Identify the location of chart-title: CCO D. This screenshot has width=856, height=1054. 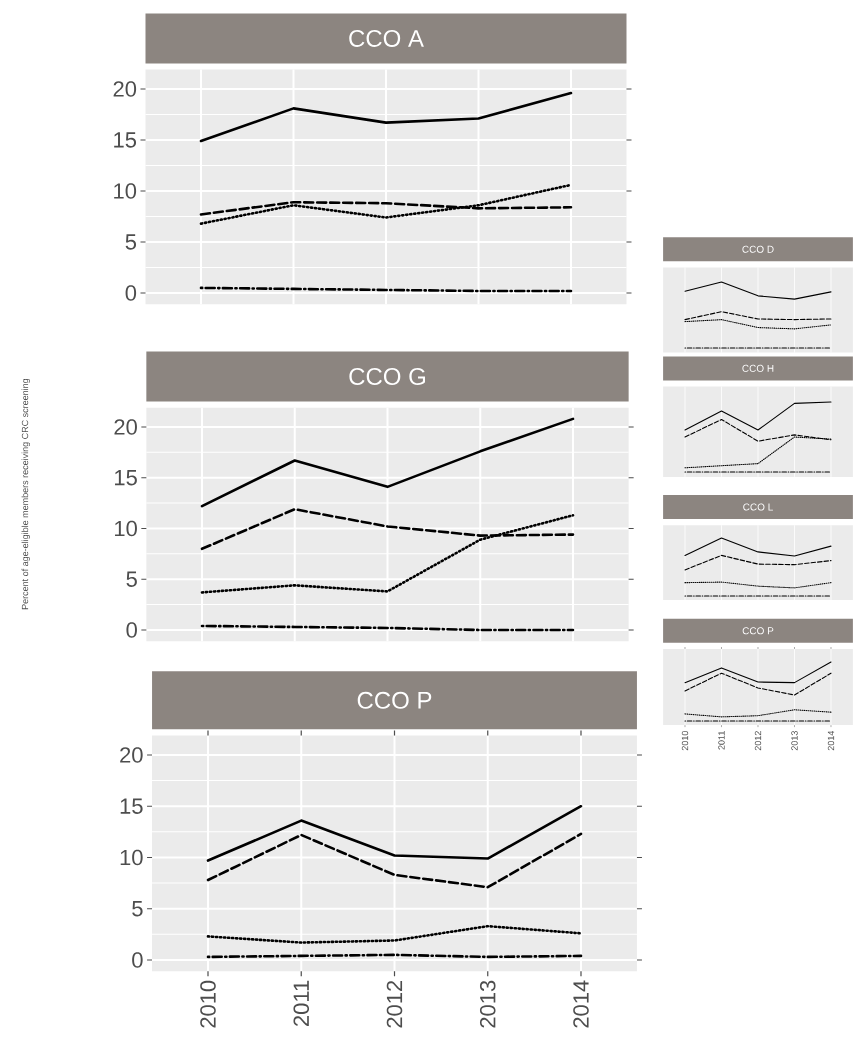
(758, 249).